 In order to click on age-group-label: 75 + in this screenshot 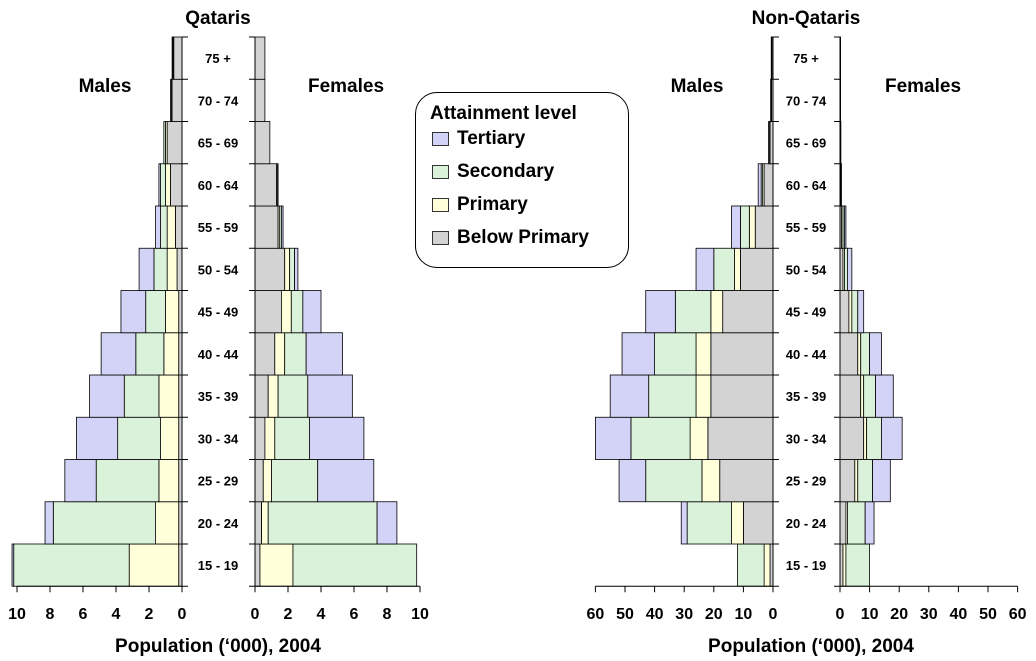, I will do `click(218, 58)`.